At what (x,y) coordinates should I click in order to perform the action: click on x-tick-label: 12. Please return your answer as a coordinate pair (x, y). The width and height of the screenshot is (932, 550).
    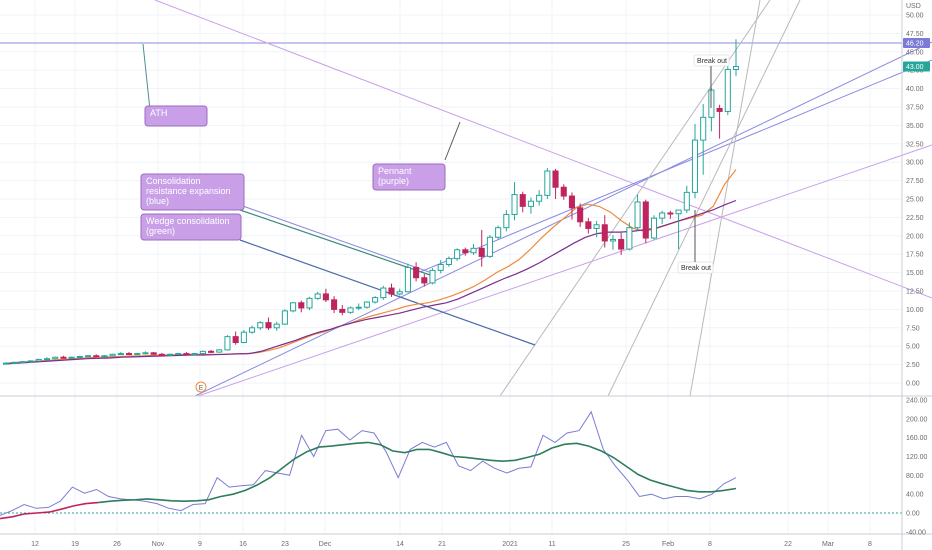
    Looking at the image, I should click on (35, 544).